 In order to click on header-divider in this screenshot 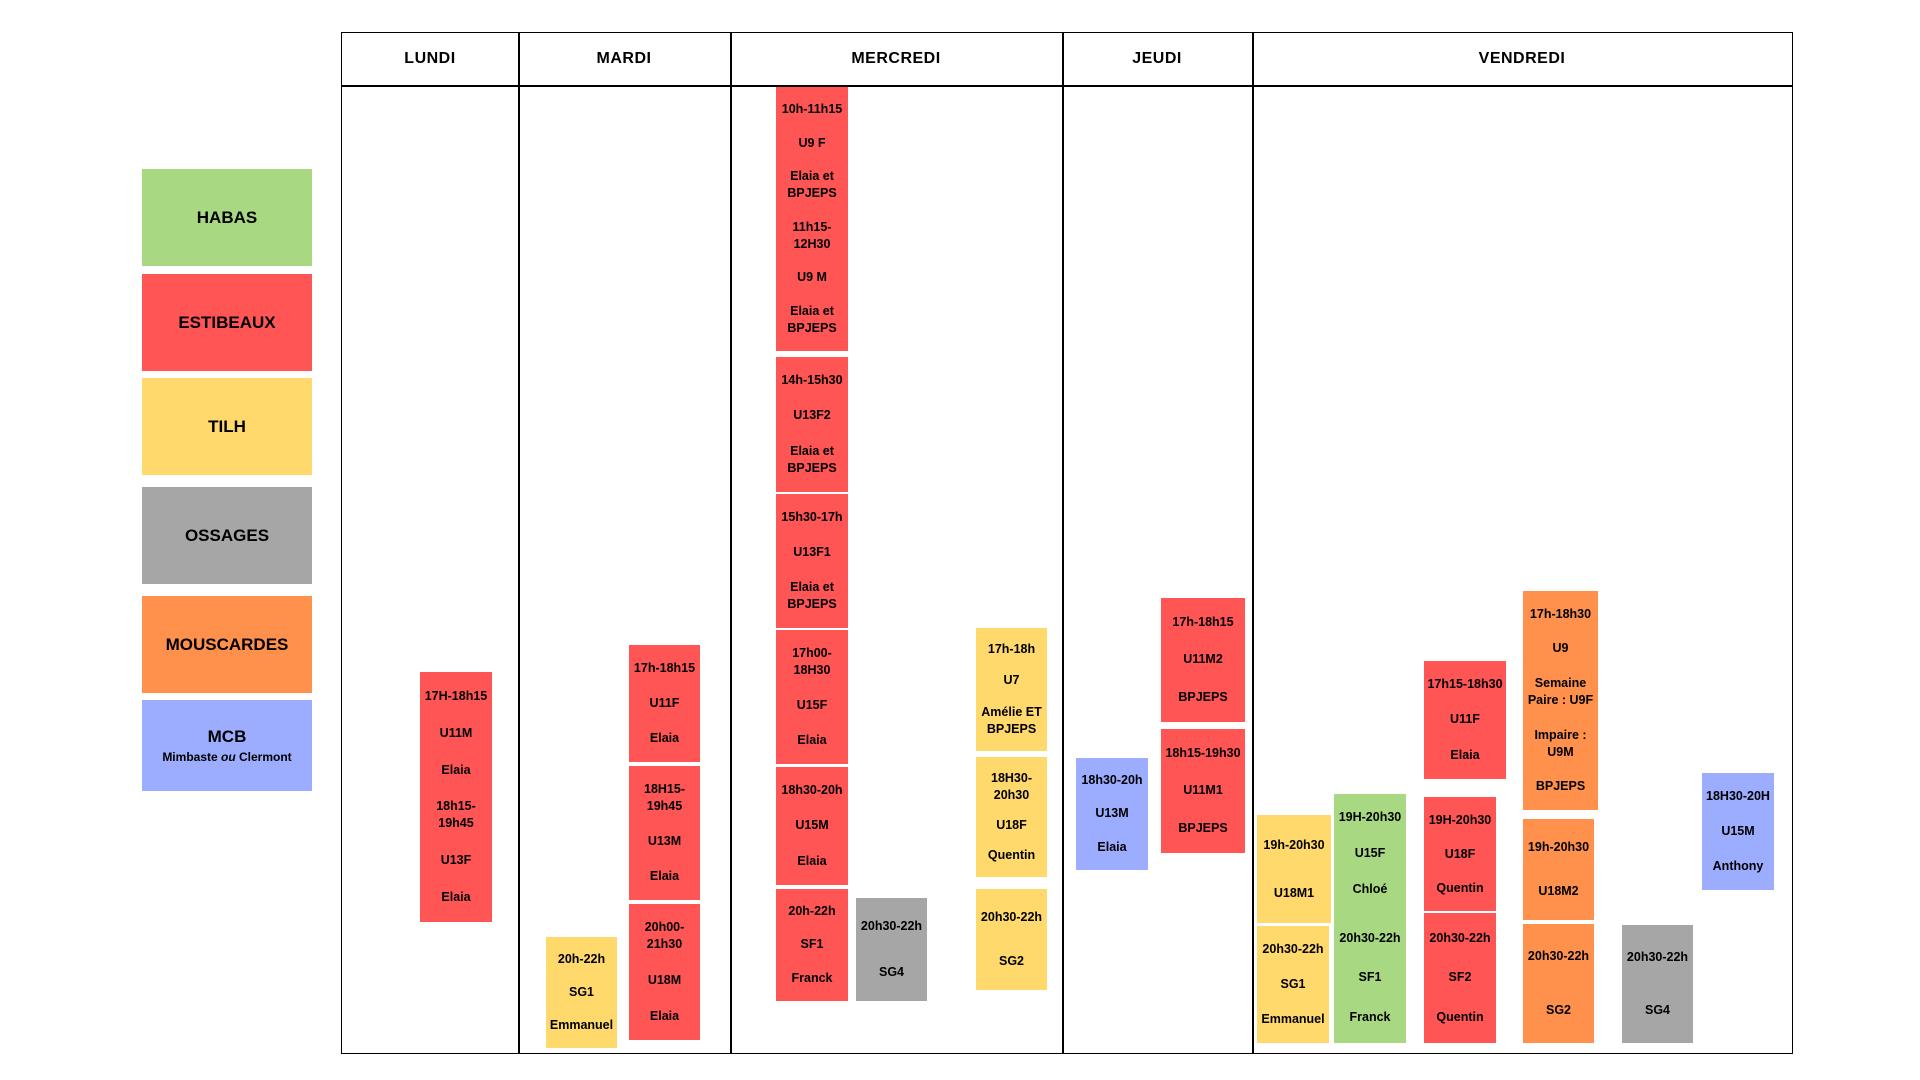, I will do `click(1067, 86)`.